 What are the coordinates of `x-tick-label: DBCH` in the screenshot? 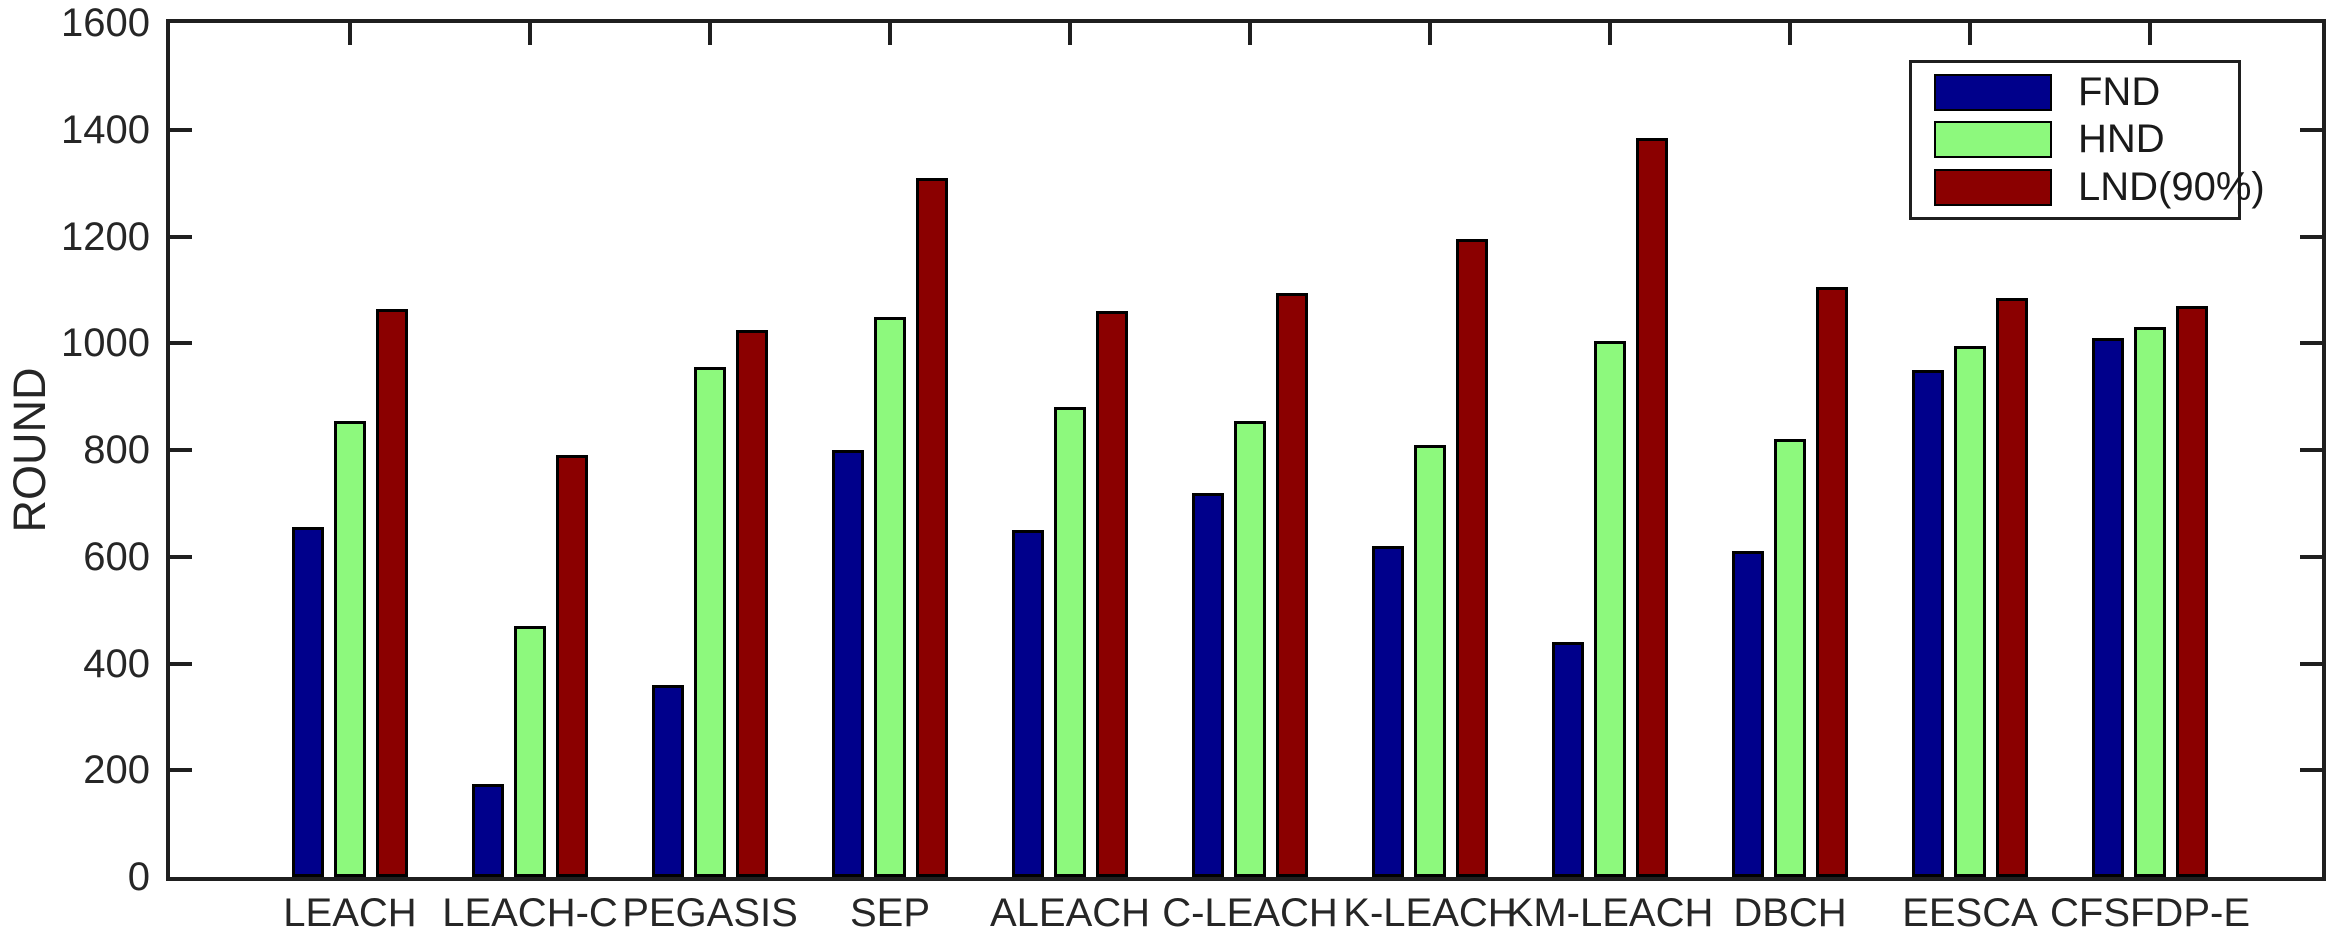 It's located at (1790, 913).